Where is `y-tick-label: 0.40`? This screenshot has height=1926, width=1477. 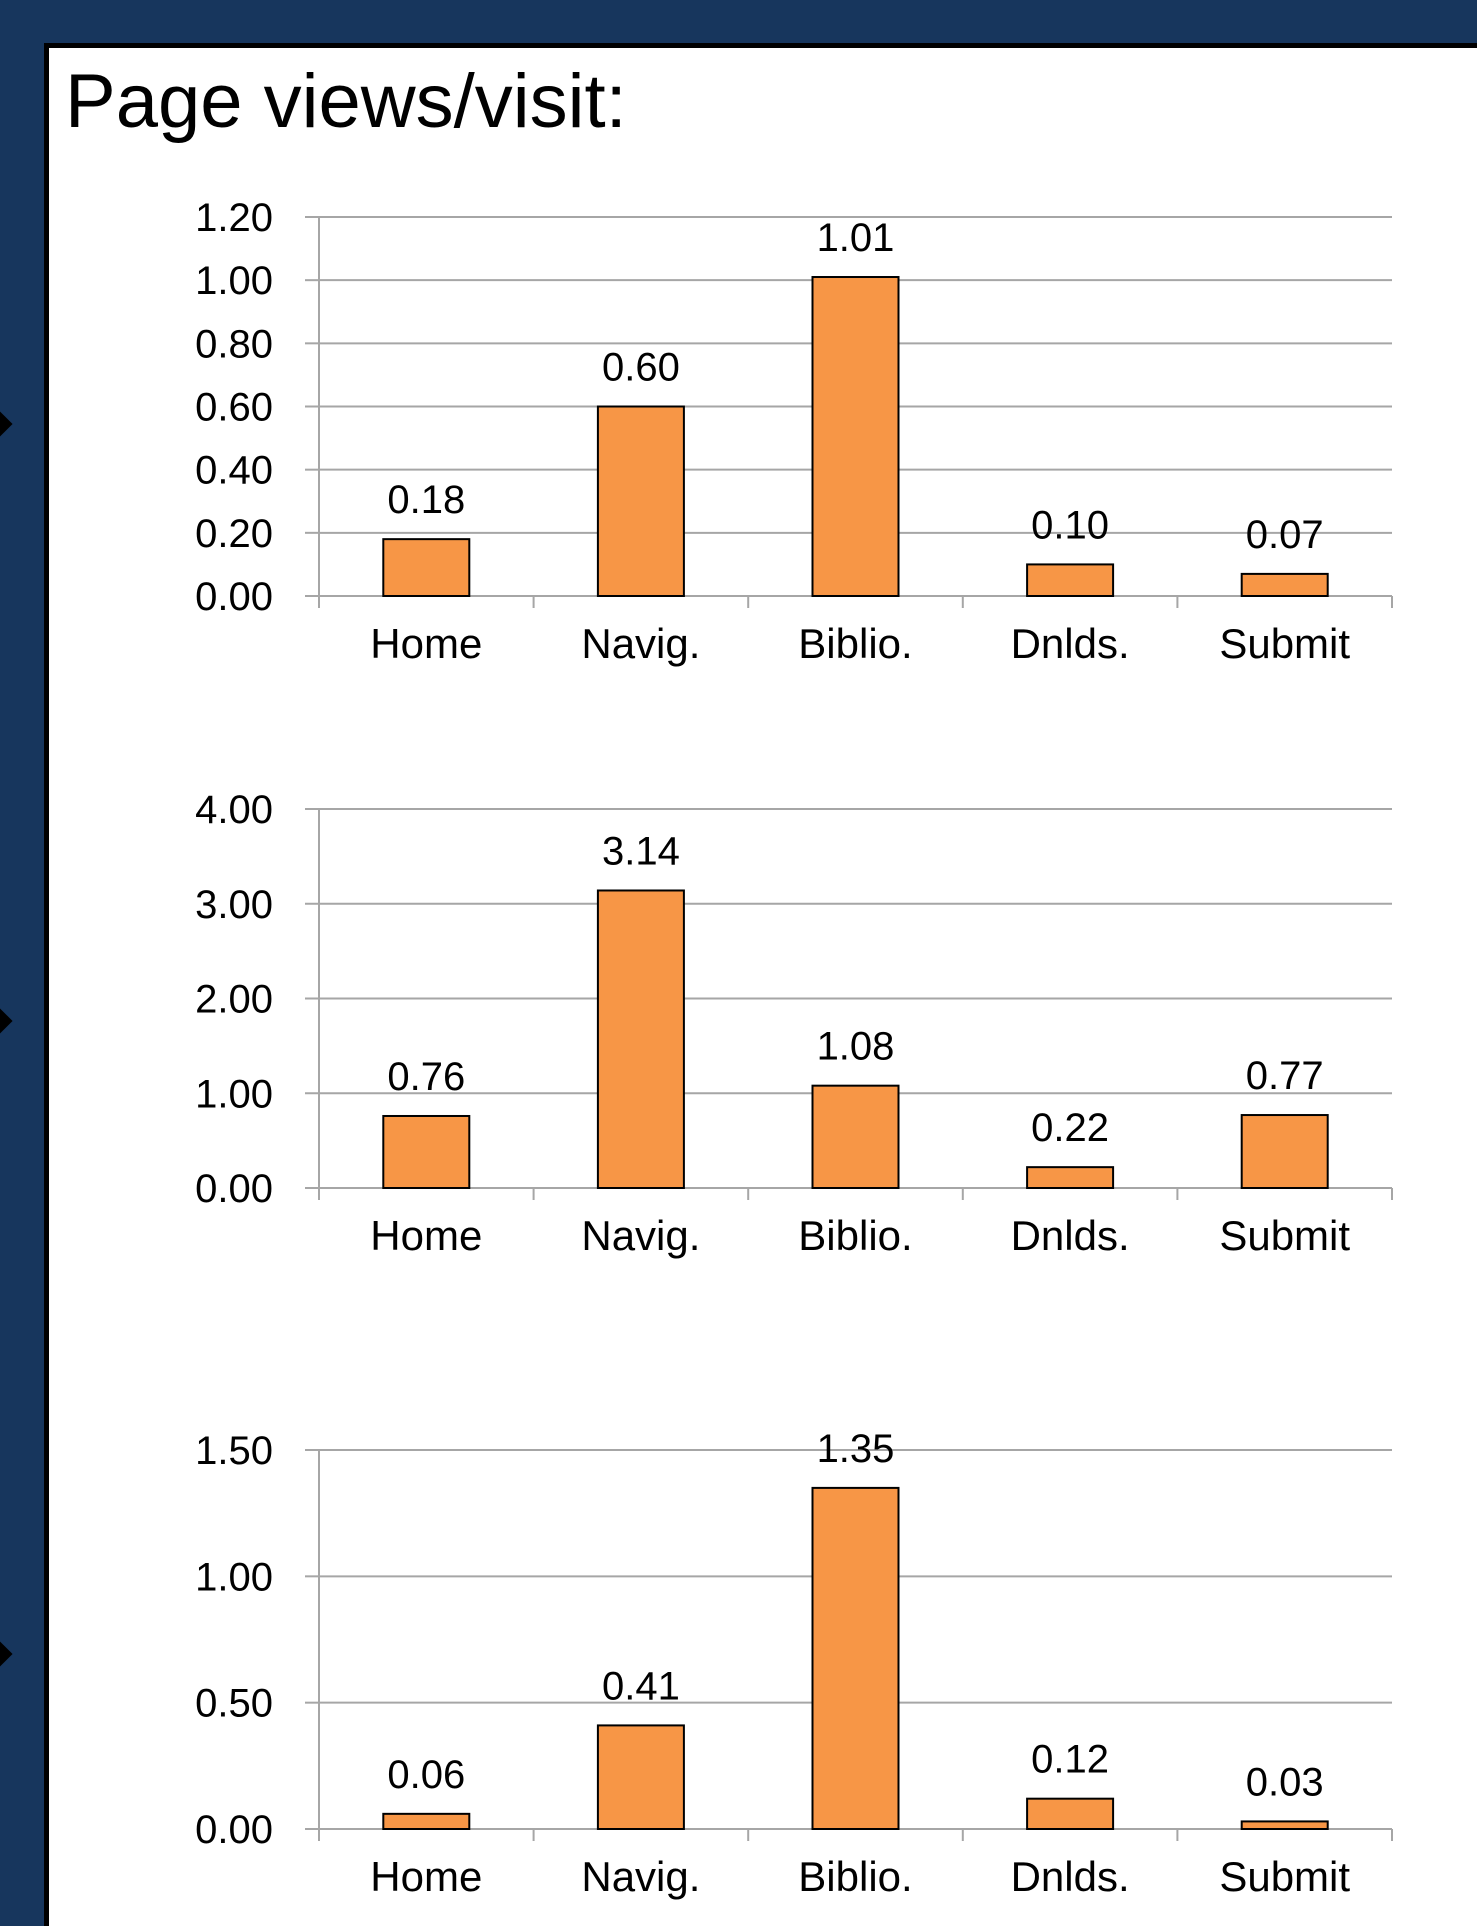
y-tick-label: 0.40 is located at coordinates (234, 471).